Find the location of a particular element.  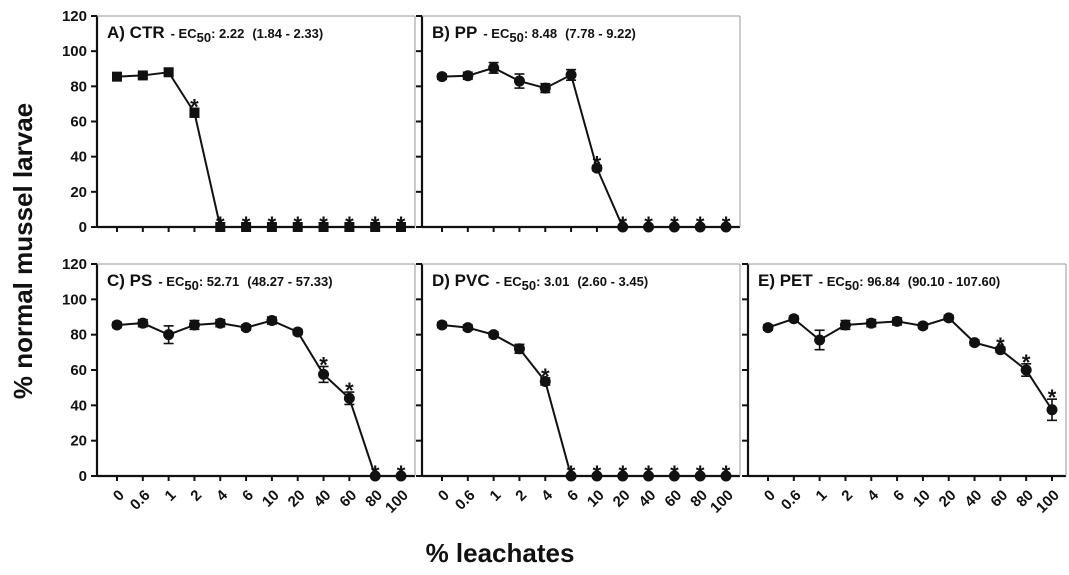

x-tick-label: 100 is located at coordinates (722, 502).